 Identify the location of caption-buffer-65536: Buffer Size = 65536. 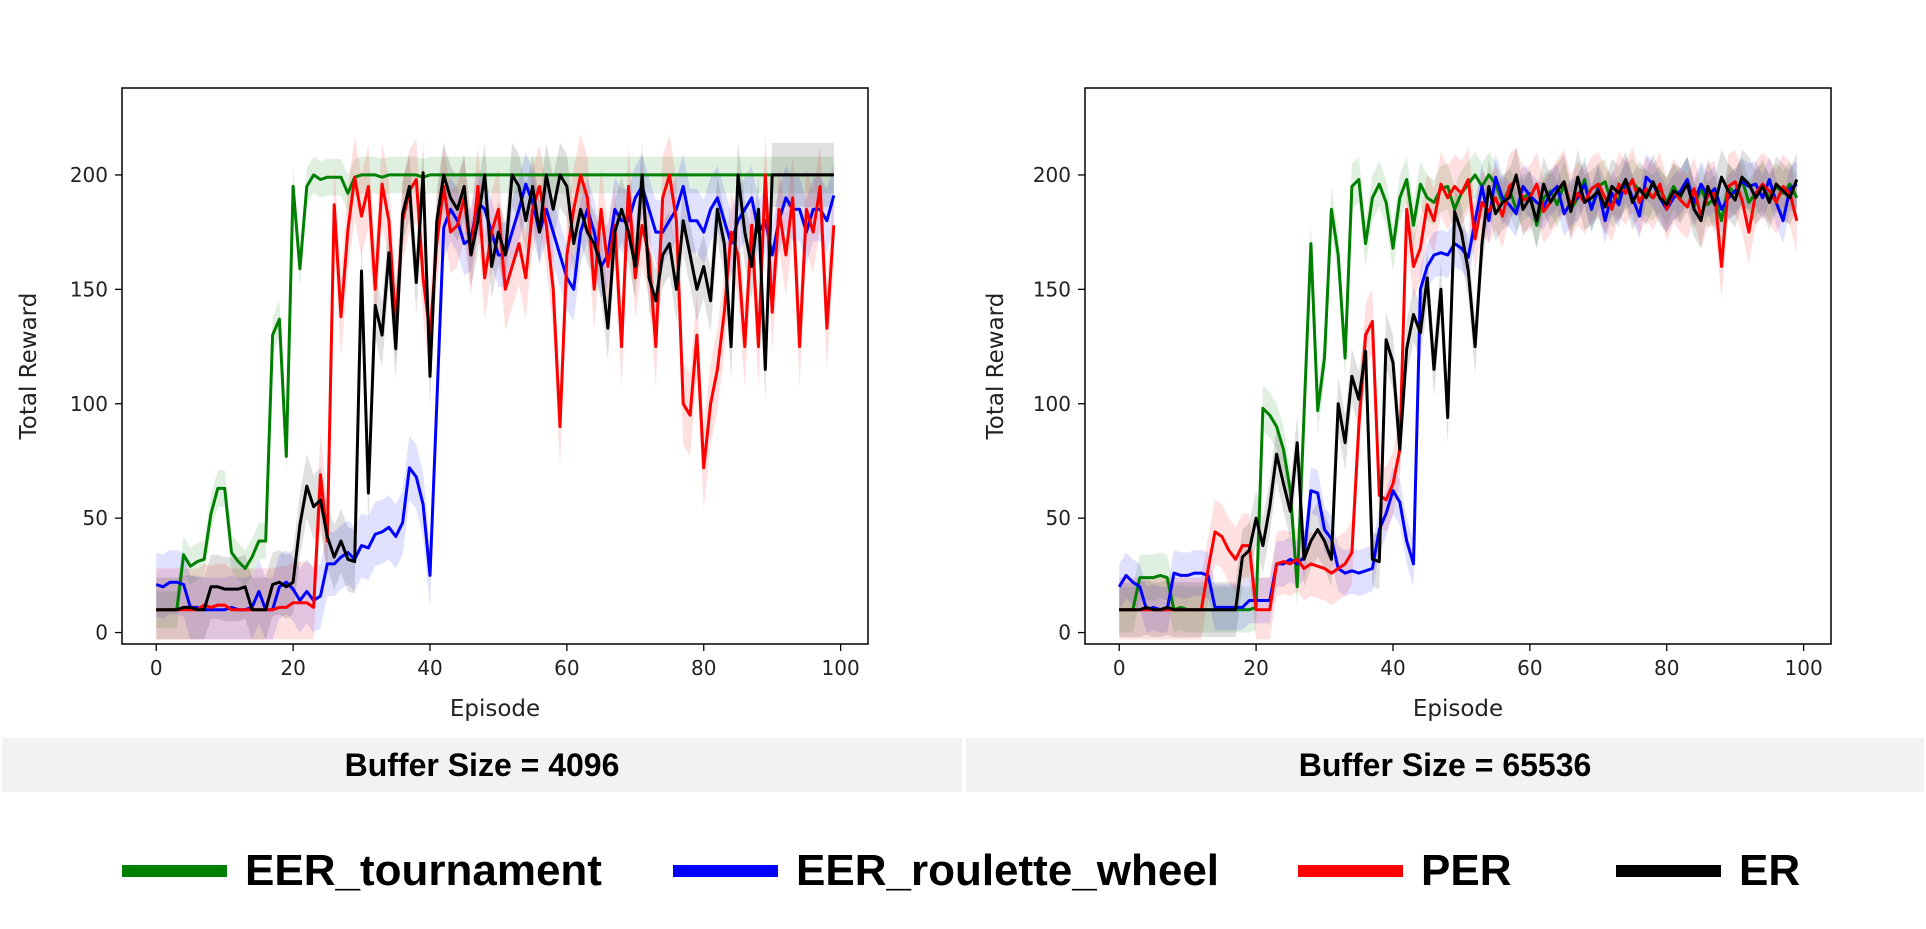
(1445, 765).